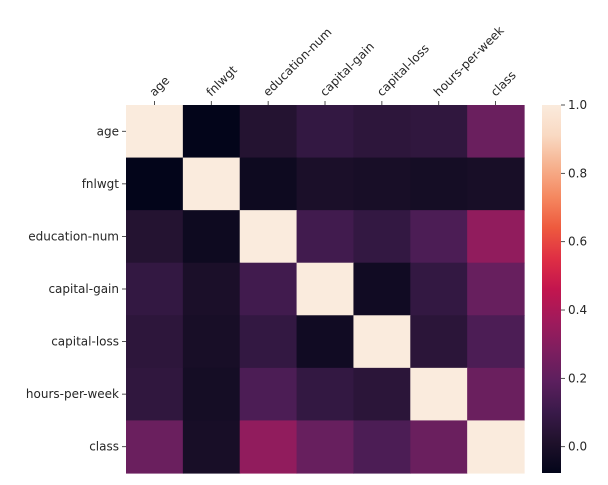  What do you see at coordinates (496, 447) in the screenshot?
I see `heatmap-cell-class-class` at bounding box center [496, 447].